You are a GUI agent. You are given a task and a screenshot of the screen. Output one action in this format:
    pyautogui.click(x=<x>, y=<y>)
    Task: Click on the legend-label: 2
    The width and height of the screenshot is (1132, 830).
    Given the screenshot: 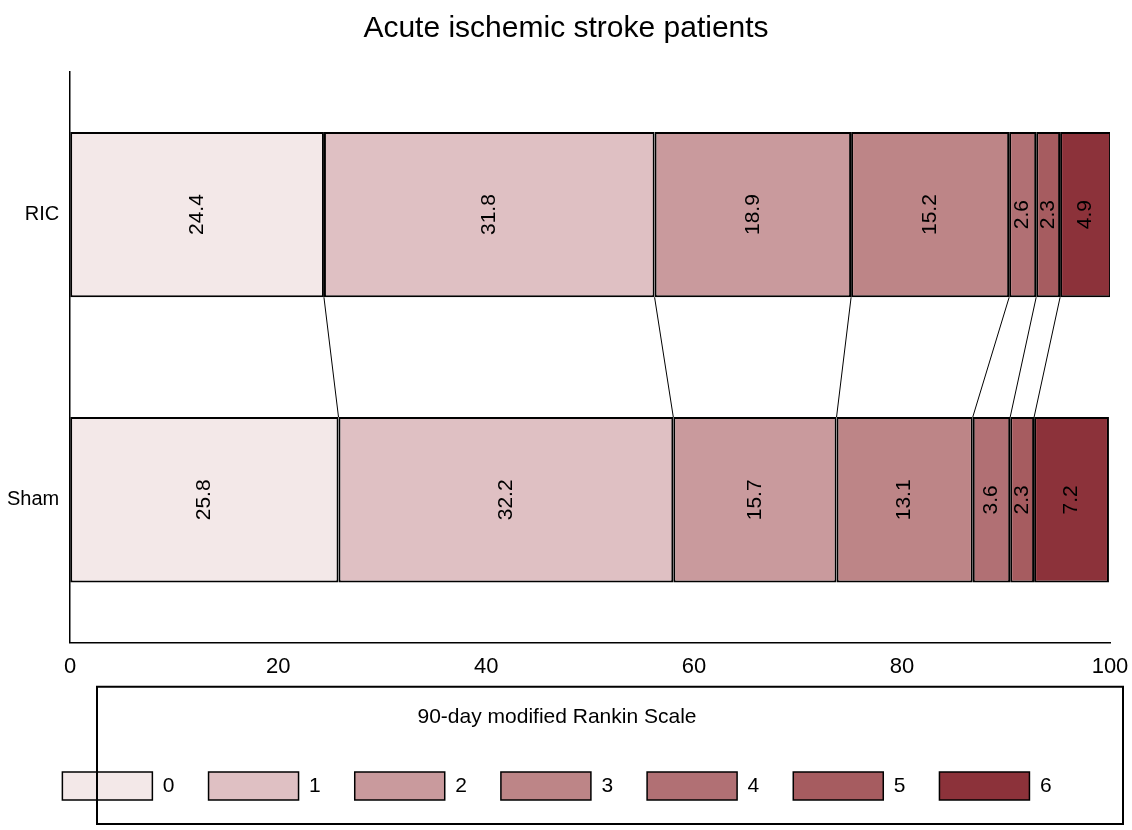 What is the action you would take?
    pyautogui.click(x=461, y=784)
    